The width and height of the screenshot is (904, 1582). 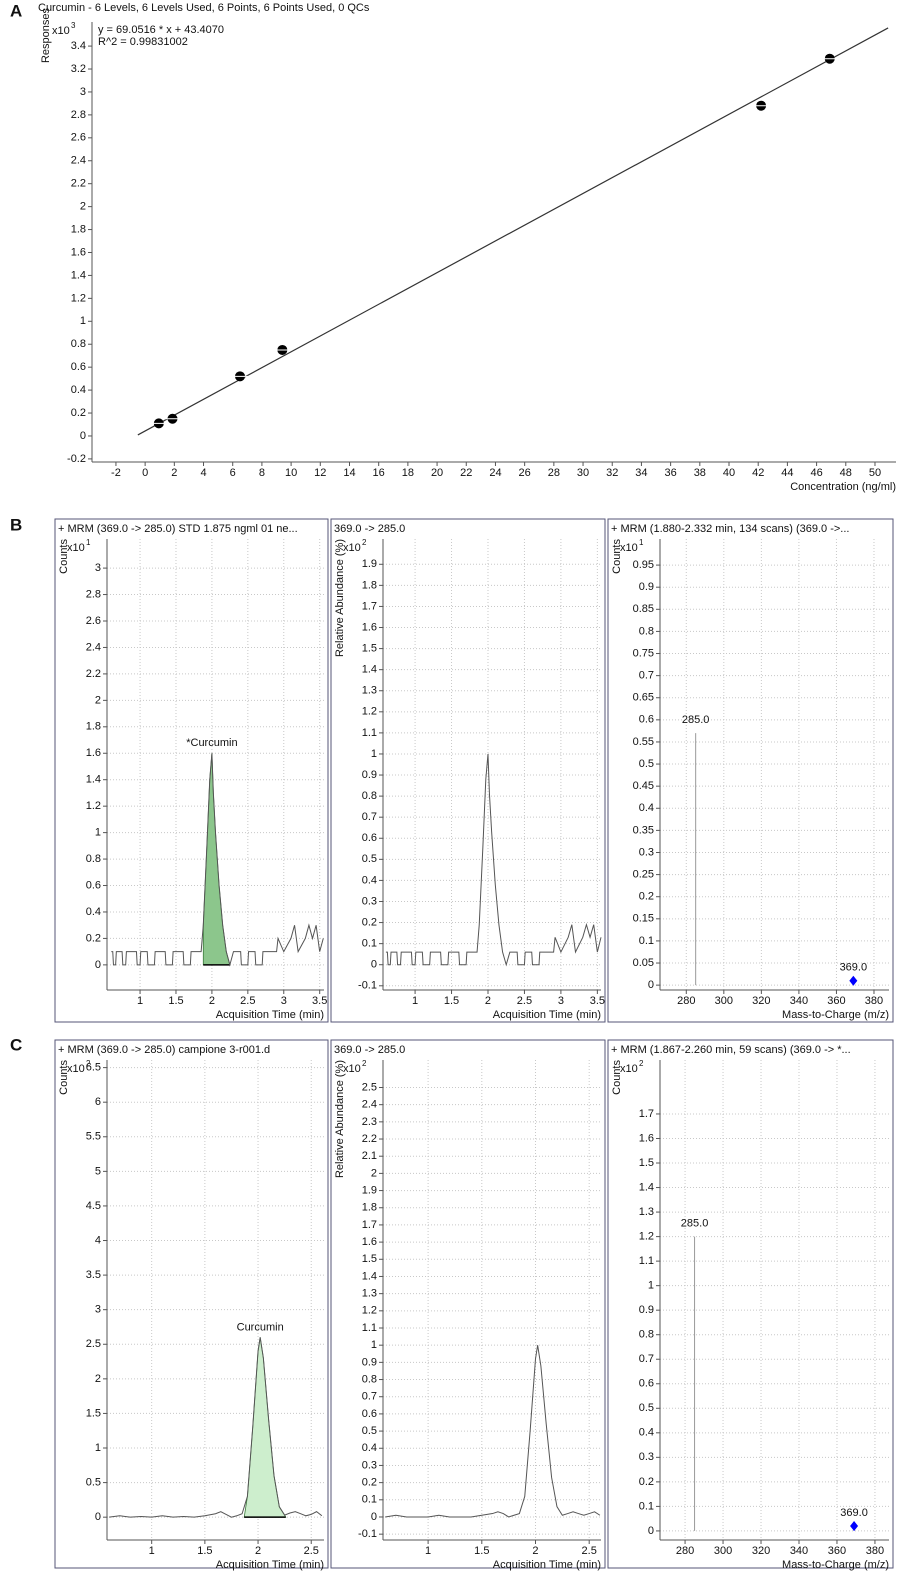 What do you see at coordinates (374, 754) in the screenshot?
I see `y-tick-label: 1` at bounding box center [374, 754].